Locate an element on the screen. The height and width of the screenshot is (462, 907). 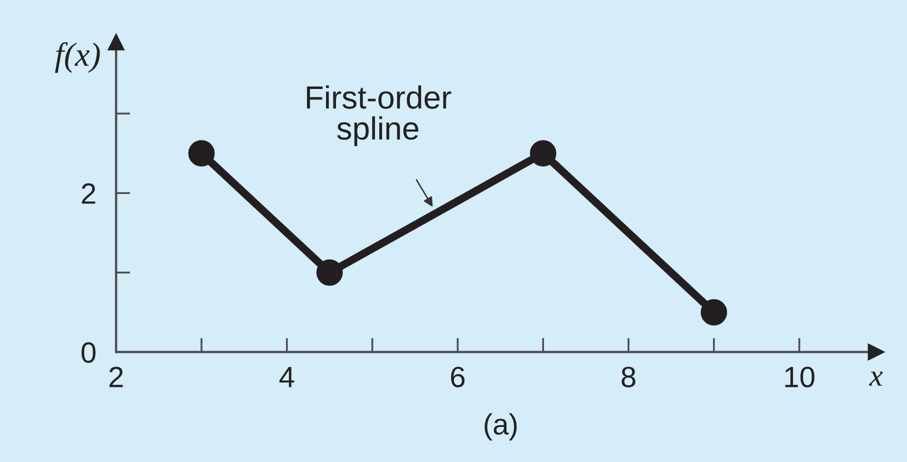
y-axis-title: f(x) is located at coordinates (77, 57).